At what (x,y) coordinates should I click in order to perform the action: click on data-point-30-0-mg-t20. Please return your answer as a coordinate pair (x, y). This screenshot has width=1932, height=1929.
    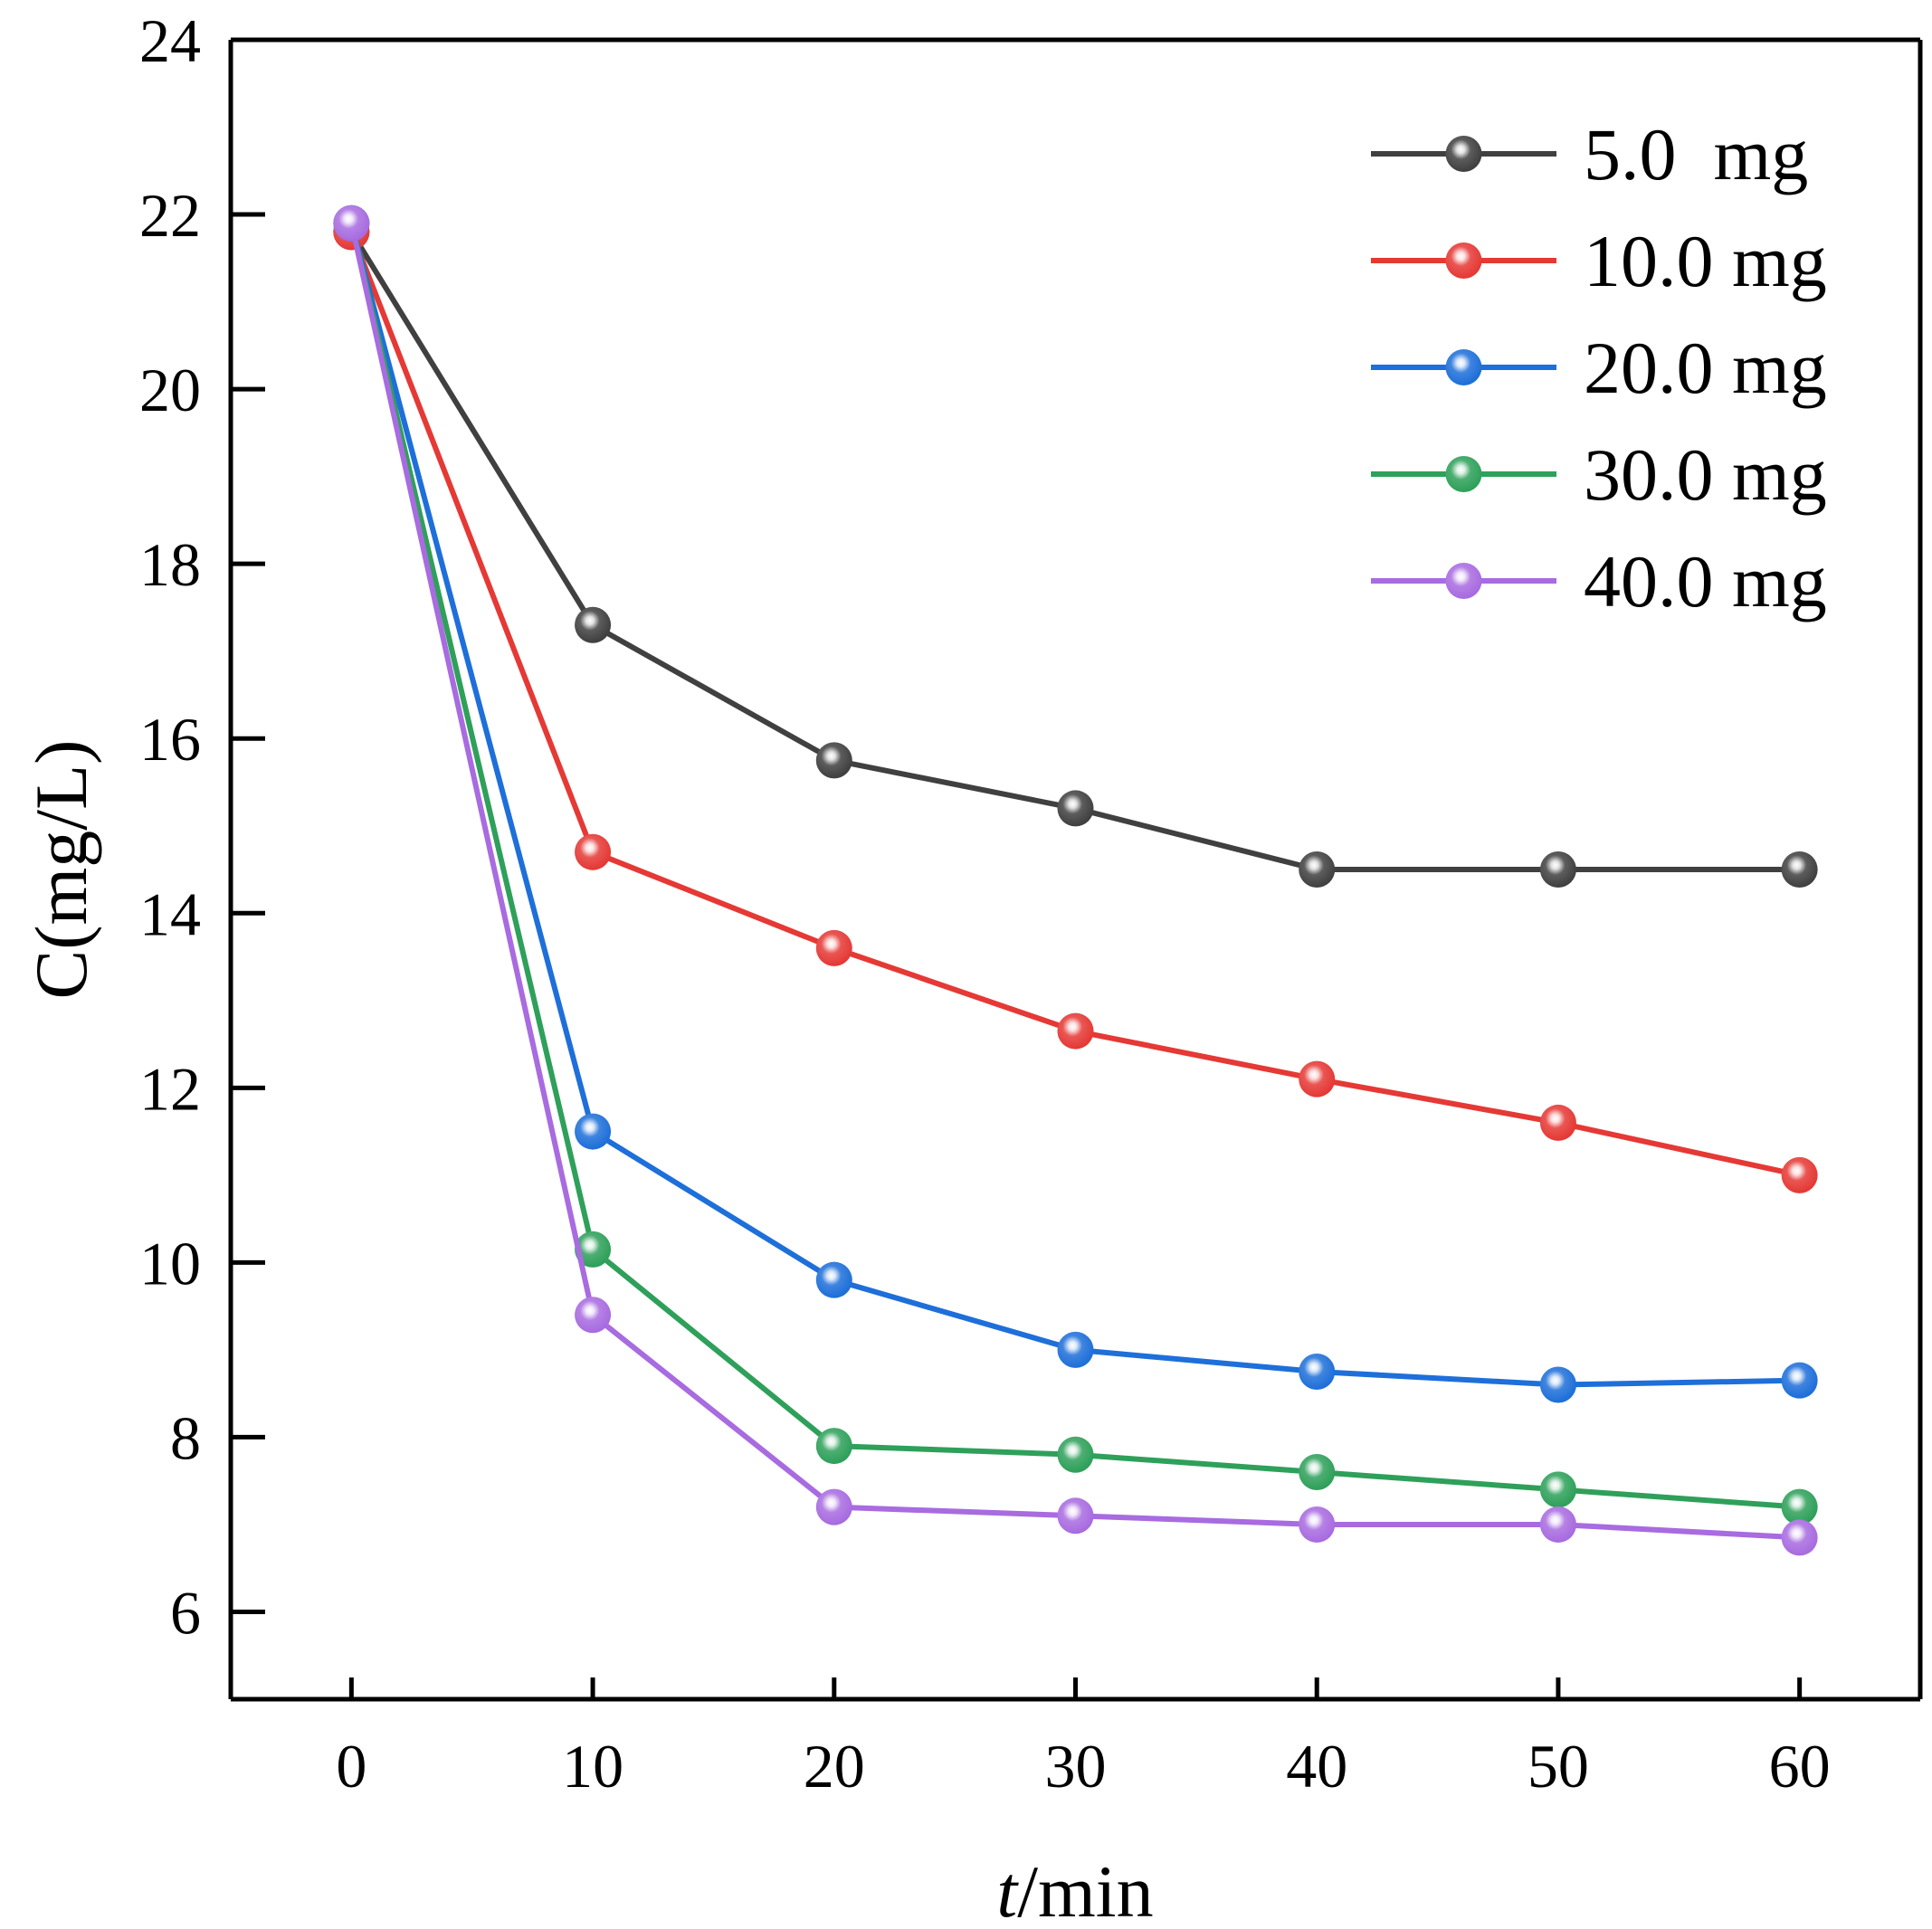
    Looking at the image, I should click on (833, 1446).